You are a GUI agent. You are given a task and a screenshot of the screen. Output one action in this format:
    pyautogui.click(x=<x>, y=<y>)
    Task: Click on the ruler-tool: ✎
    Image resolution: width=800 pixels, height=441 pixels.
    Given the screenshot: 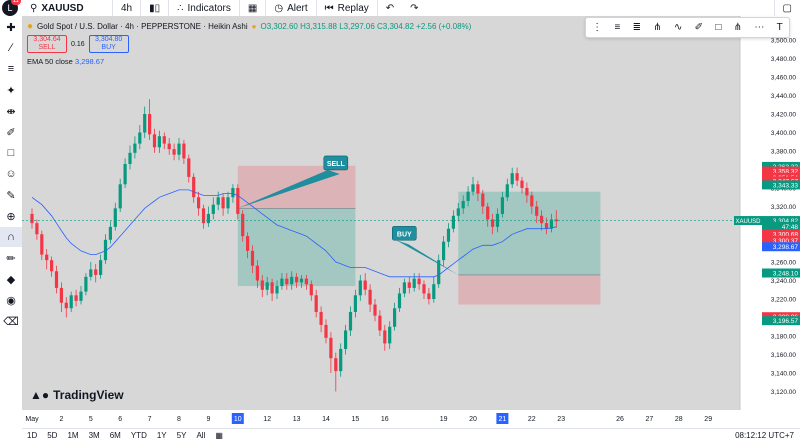 What is the action you would take?
    pyautogui.click(x=11, y=195)
    